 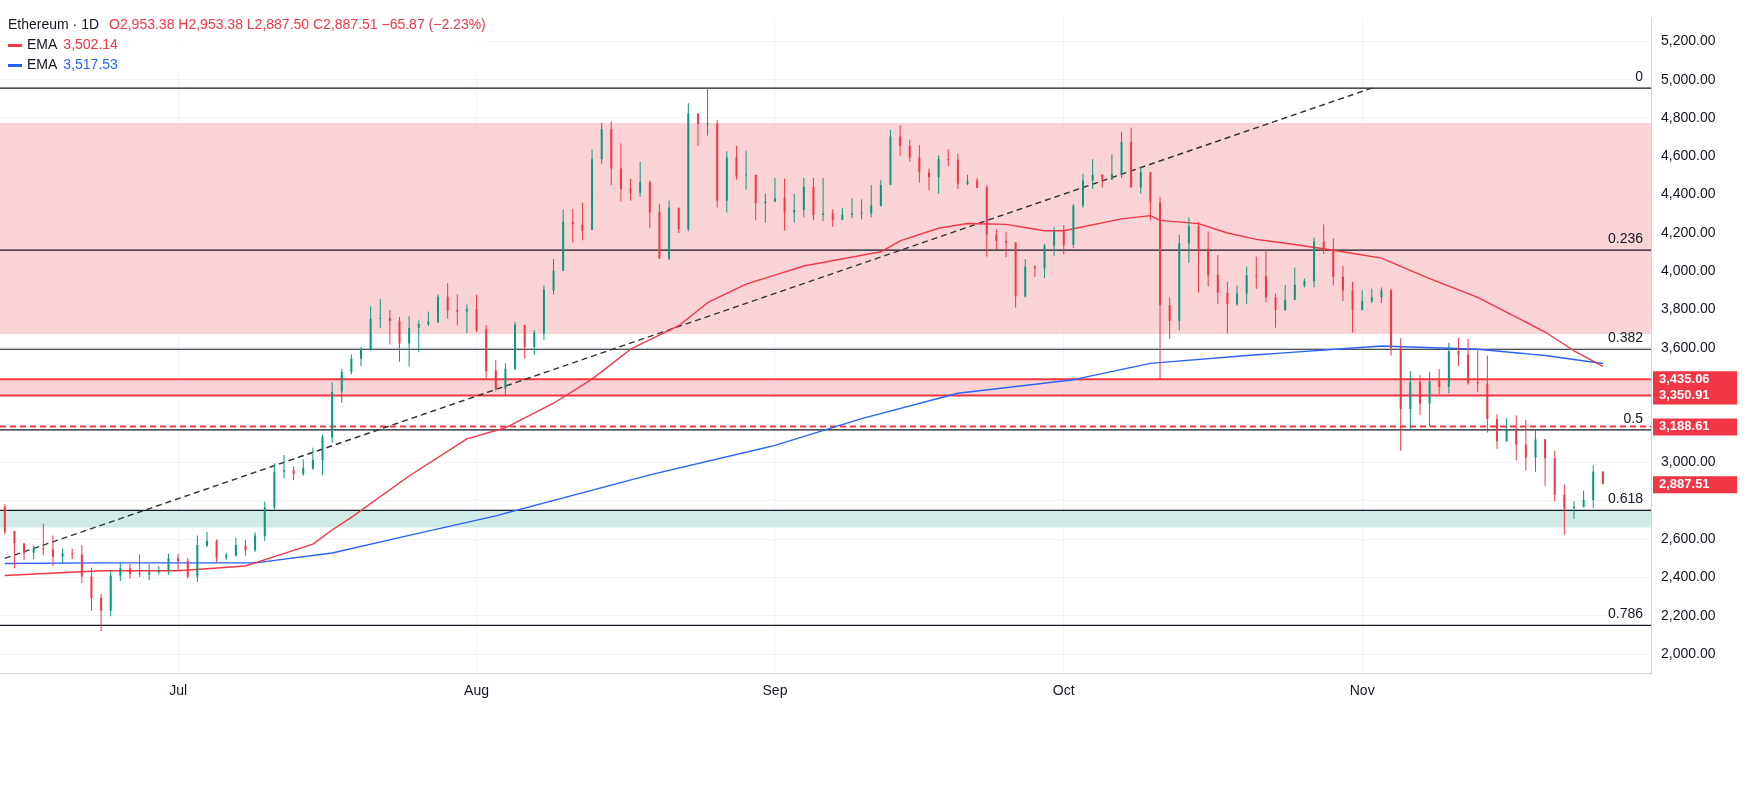 What do you see at coordinates (1063, 690) in the screenshot?
I see `x-tick-label: Oct` at bounding box center [1063, 690].